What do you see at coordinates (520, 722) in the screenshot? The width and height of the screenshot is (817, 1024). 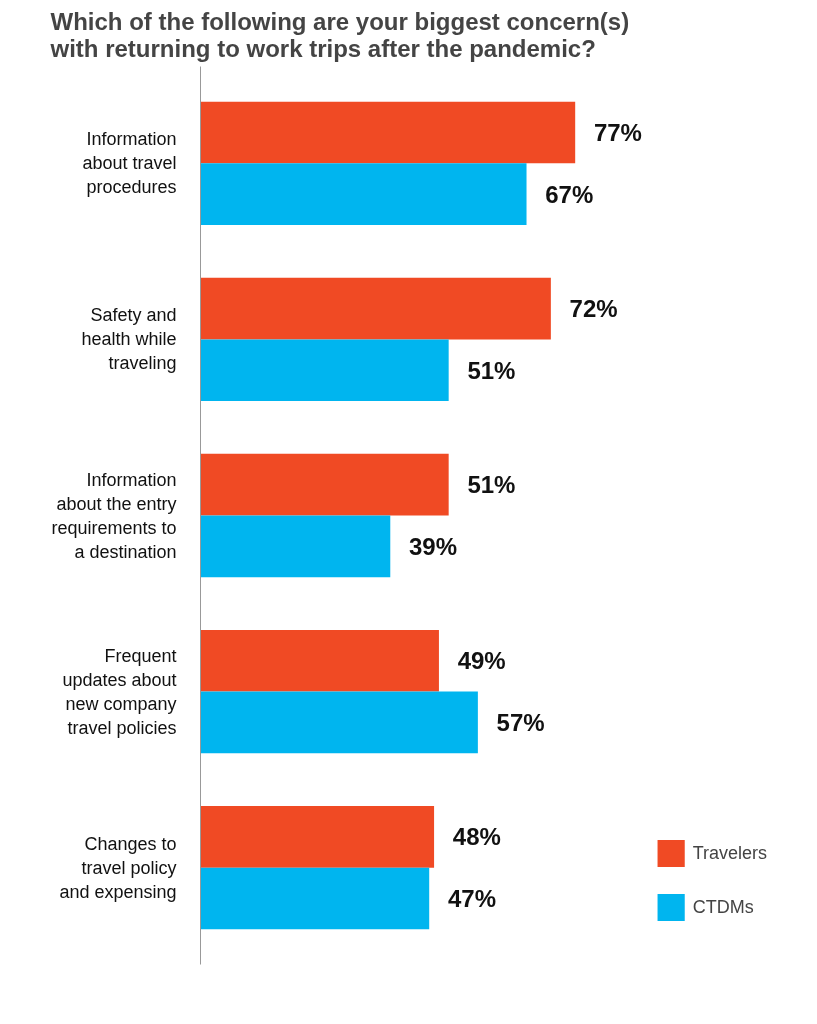 I see `data-label: 57%` at bounding box center [520, 722].